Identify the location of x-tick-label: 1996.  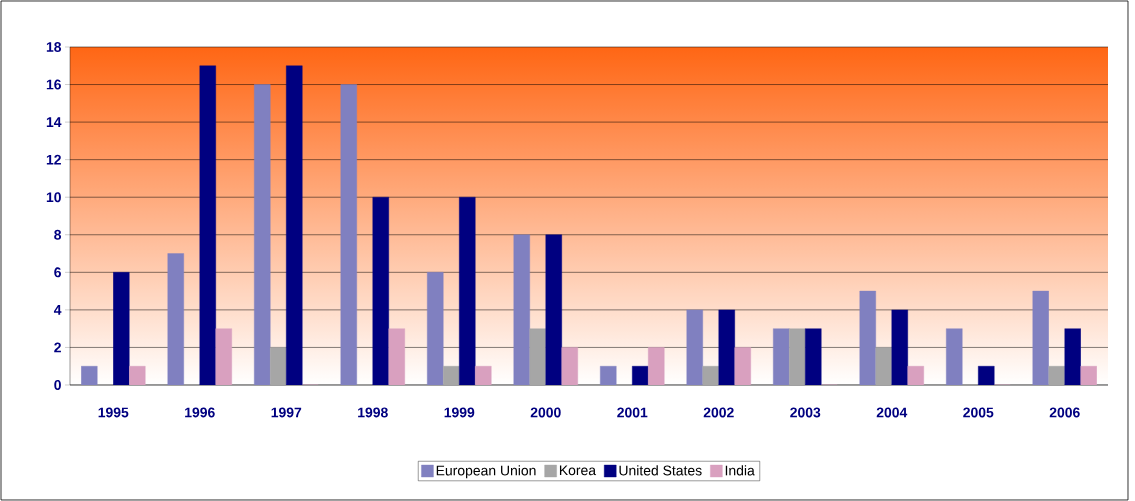
(200, 412).